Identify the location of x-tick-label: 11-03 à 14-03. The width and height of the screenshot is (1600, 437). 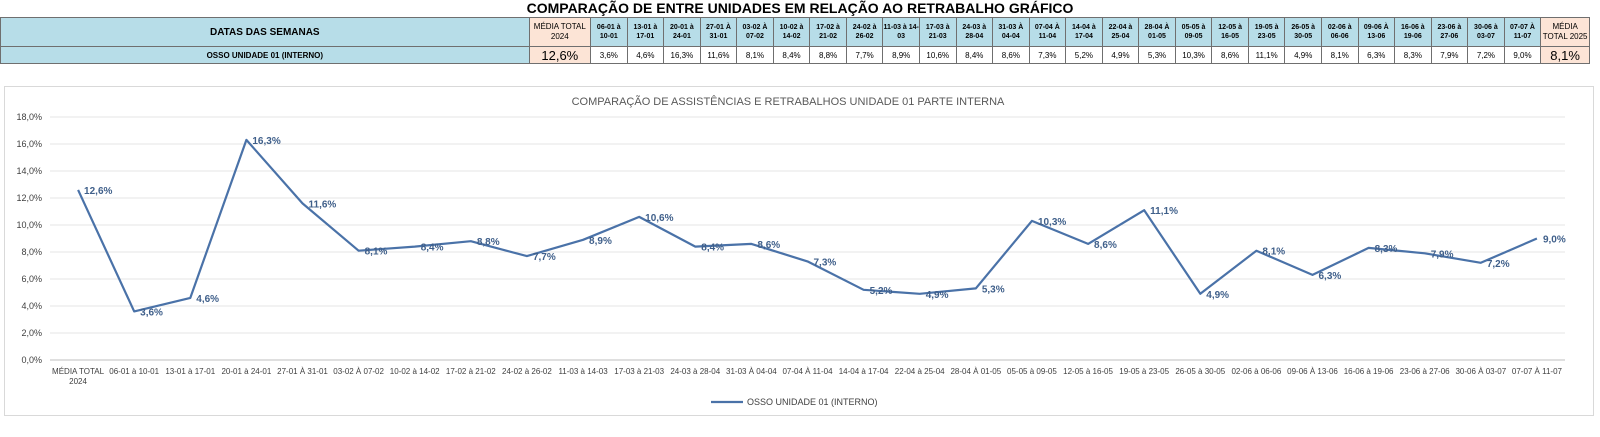
(583, 371).